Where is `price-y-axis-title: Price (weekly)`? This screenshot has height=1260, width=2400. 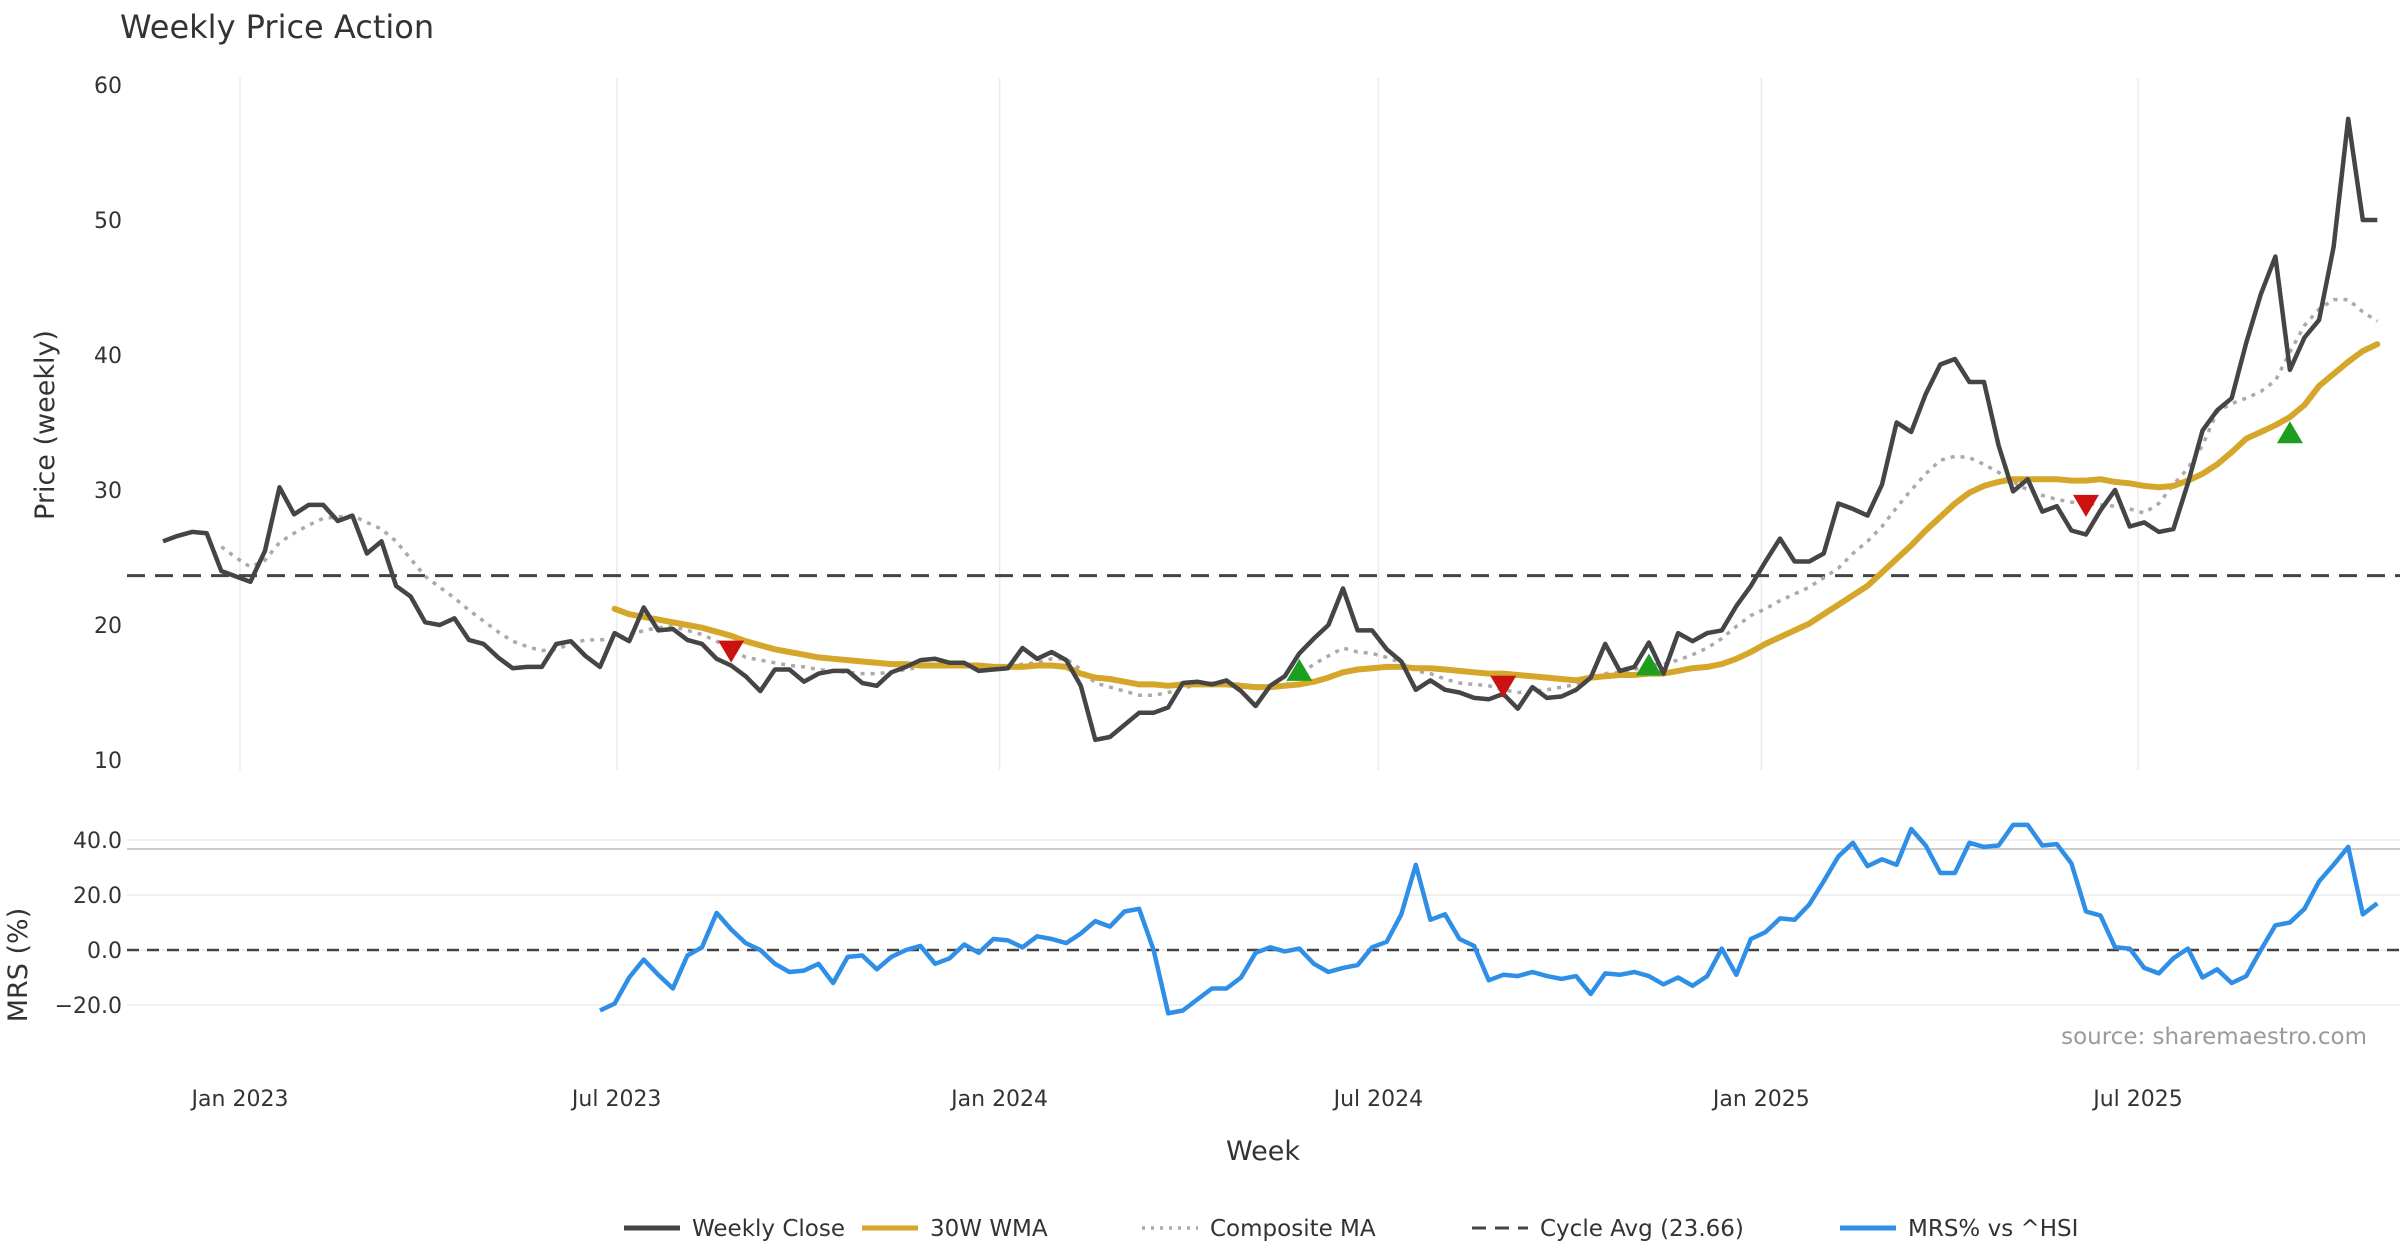
price-y-axis-title: Price (weekly) is located at coordinates (45, 425).